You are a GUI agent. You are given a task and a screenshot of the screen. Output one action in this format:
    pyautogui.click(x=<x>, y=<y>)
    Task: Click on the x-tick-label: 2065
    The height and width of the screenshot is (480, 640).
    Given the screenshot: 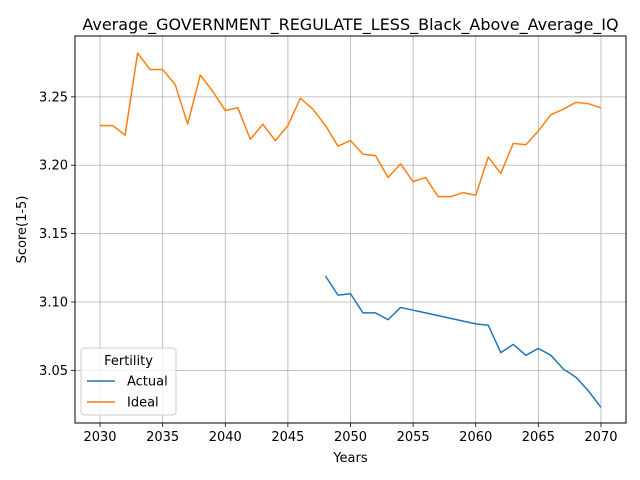 What is the action you would take?
    pyautogui.click(x=538, y=437)
    